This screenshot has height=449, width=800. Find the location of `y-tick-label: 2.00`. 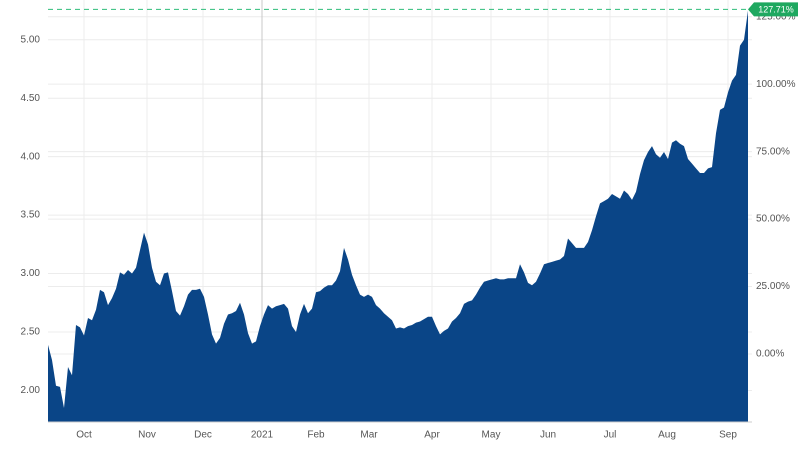

y-tick-label: 2.00 is located at coordinates (31, 390).